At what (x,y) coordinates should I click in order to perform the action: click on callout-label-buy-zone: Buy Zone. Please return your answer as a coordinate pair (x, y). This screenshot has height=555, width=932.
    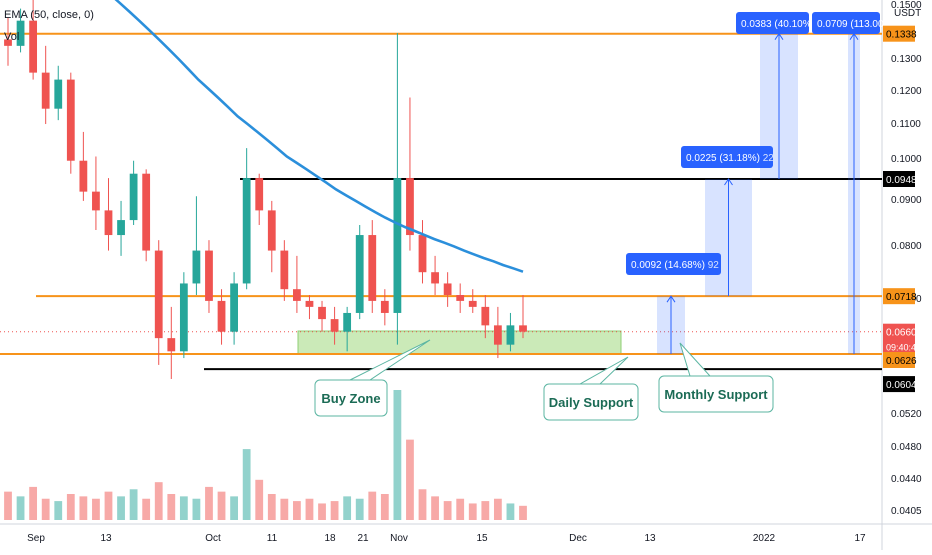
    Looking at the image, I should click on (350, 398).